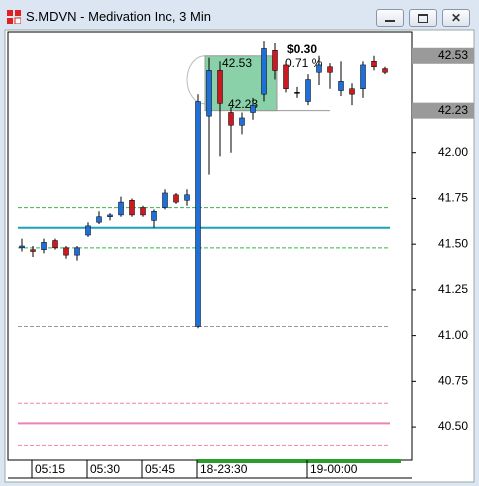 Image resolution: width=479 pixels, height=486 pixels. I want to click on y-tick-label: 42.00, so click(453, 152).